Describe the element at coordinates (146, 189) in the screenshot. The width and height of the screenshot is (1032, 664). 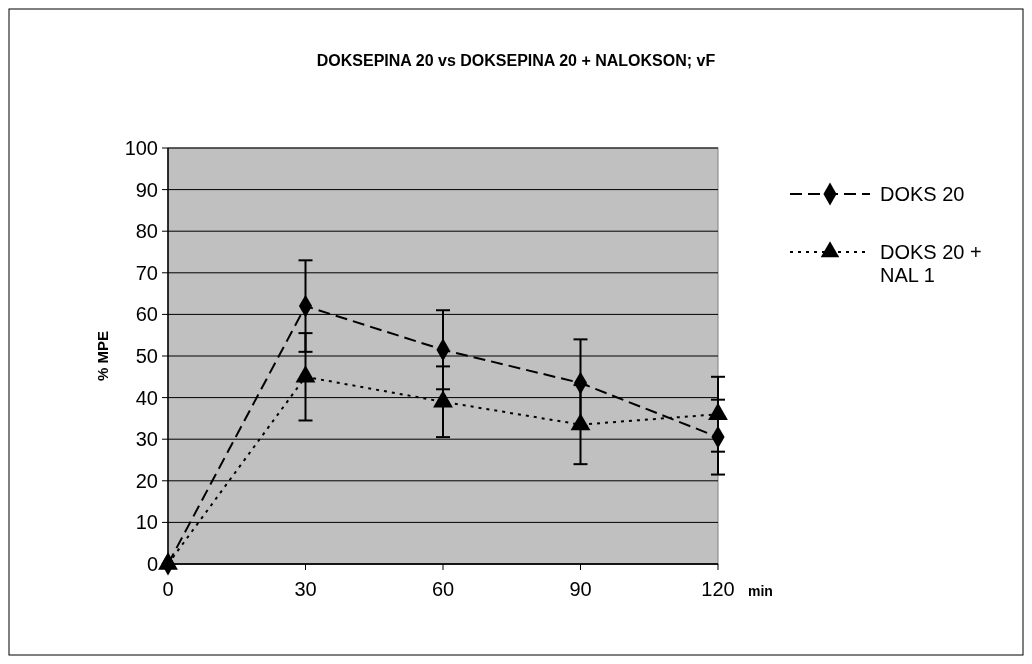
I see `y-tick-label: 90` at that location.